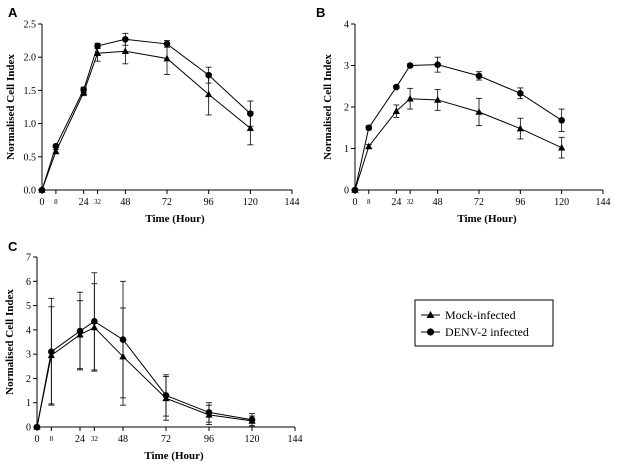 Image resolution: width=619 pixels, height=467 pixels. I want to click on x-tick-label-a: 0, so click(42, 202).